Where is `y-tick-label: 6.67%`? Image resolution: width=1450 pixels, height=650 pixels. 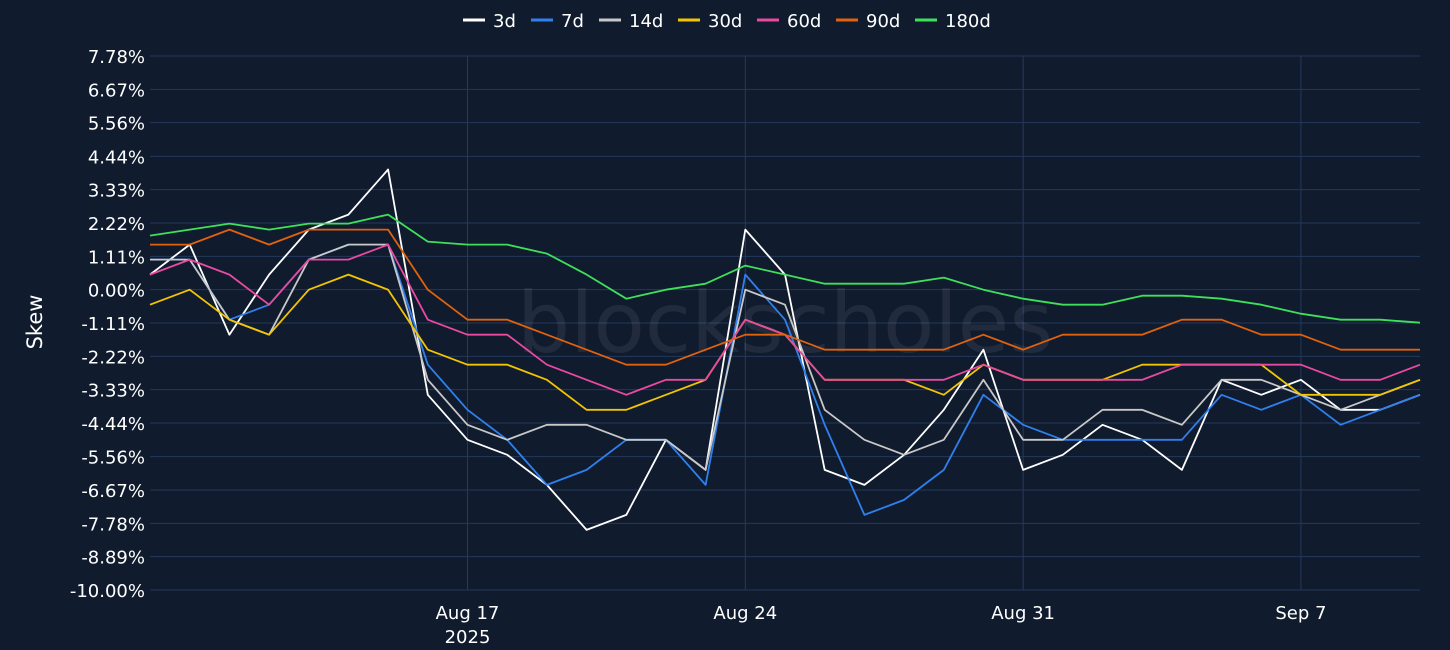 y-tick-label: 6.67% is located at coordinates (116, 90).